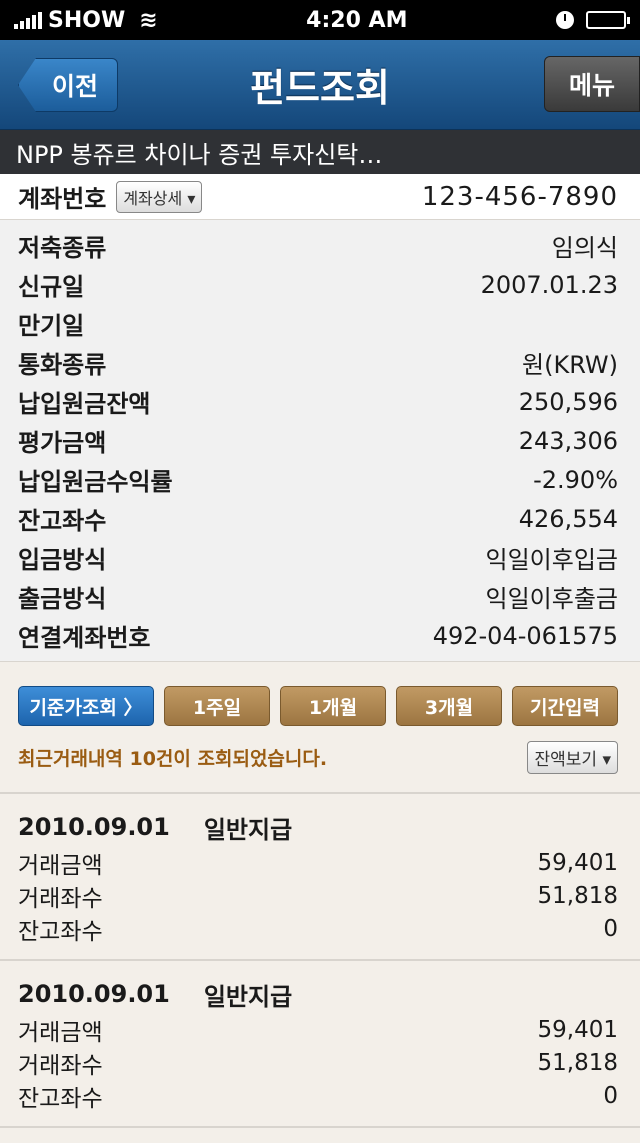  Describe the element at coordinates (318, 245) in the screenshot. I see `info-row: 저축종류 임의식` at that location.